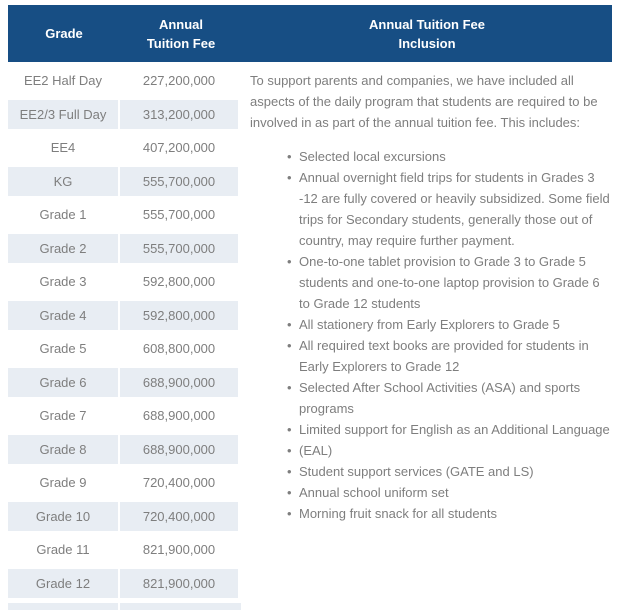 The image size is (620, 610). Describe the element at coordinates (179, 83) in the screenshot. I see `fee-cell: 227,200,000` at that location.